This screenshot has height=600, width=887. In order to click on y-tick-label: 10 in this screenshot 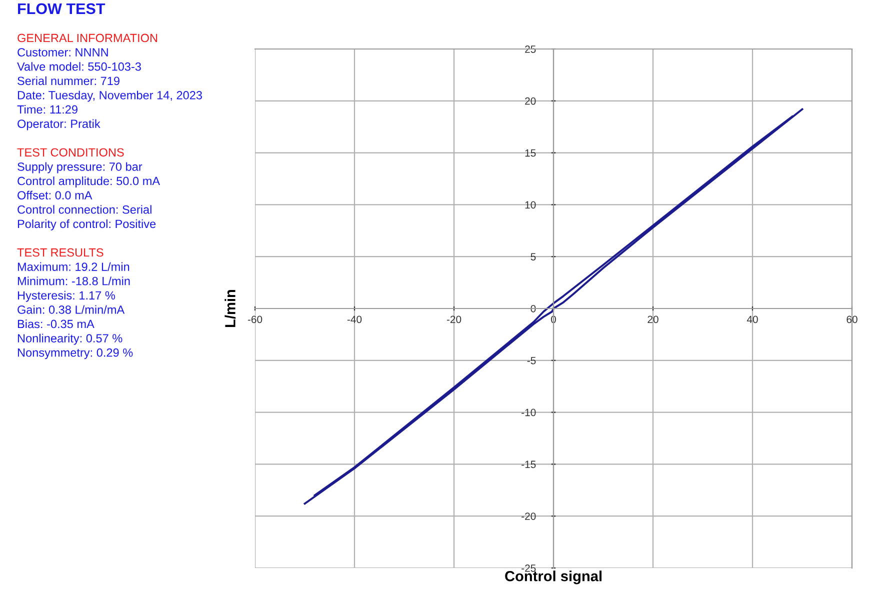, I will do `click(530, 205)`.